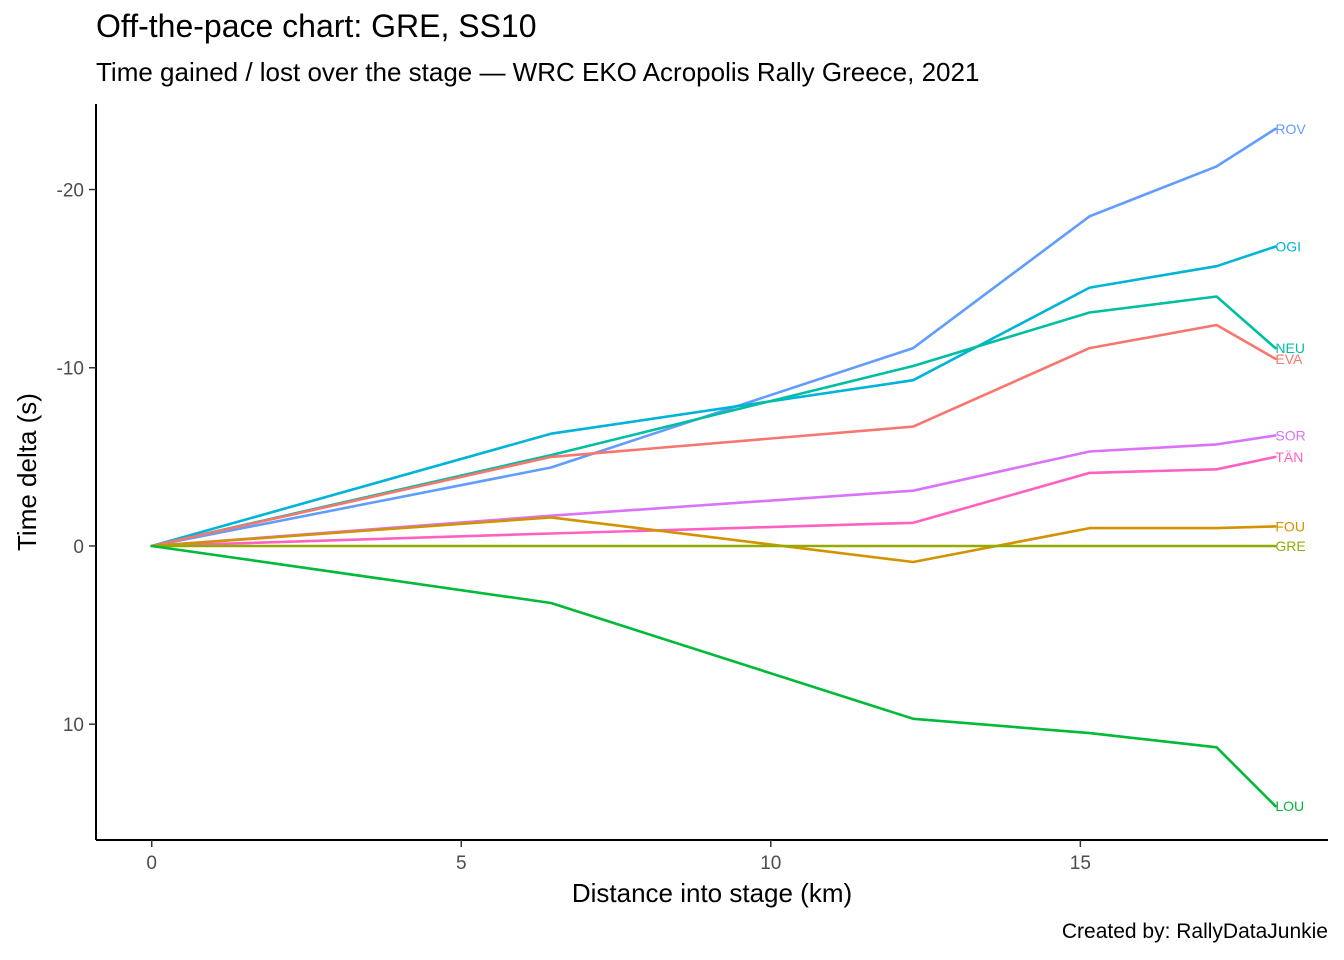  What do you see at coordinates (78, 547) in the screenshot?
I see `y-tick-label: 0` at bounding box center [78, 547].